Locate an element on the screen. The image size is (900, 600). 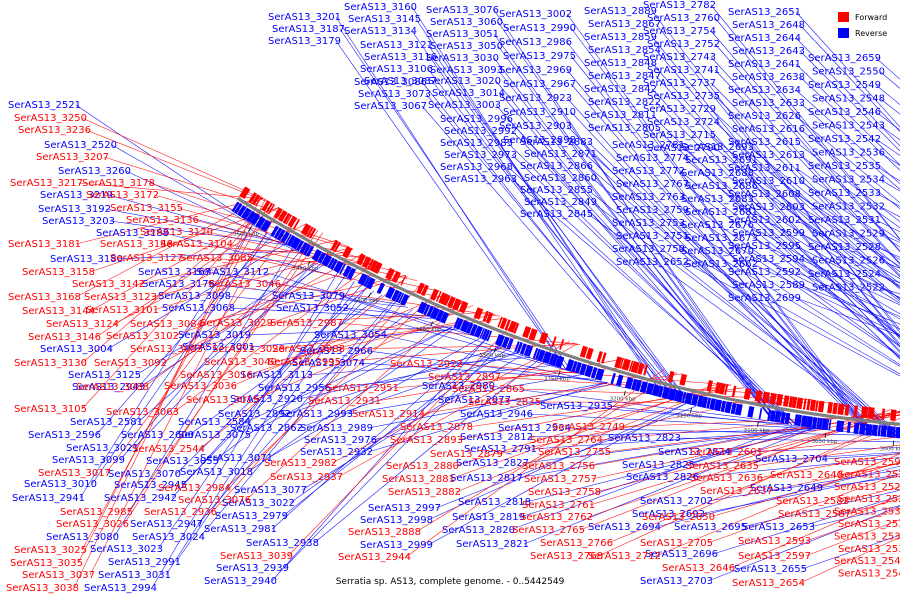
gene-label: SerAS13_3076 is located at coordinates (214, 500).